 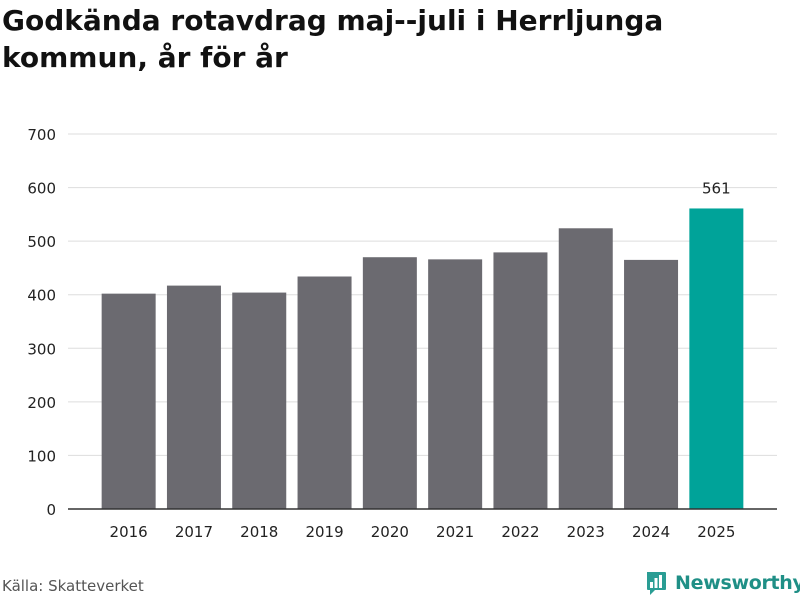 What do you see at coordinates (389, 383) in the screenshot?
I see `bar-2020` at bounding box center [389, 383].